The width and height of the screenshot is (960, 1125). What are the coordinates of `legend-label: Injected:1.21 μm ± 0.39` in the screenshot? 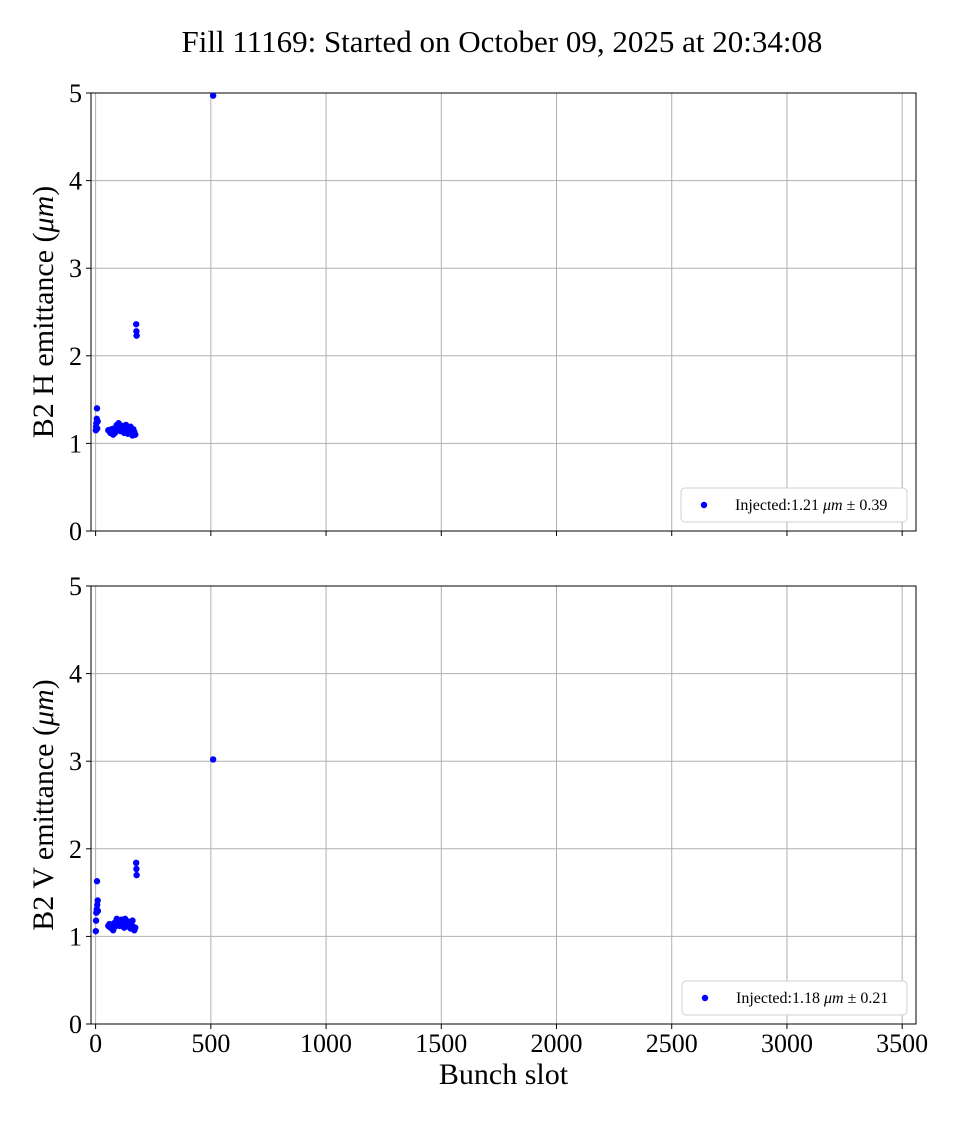 It's located at (811, 505).